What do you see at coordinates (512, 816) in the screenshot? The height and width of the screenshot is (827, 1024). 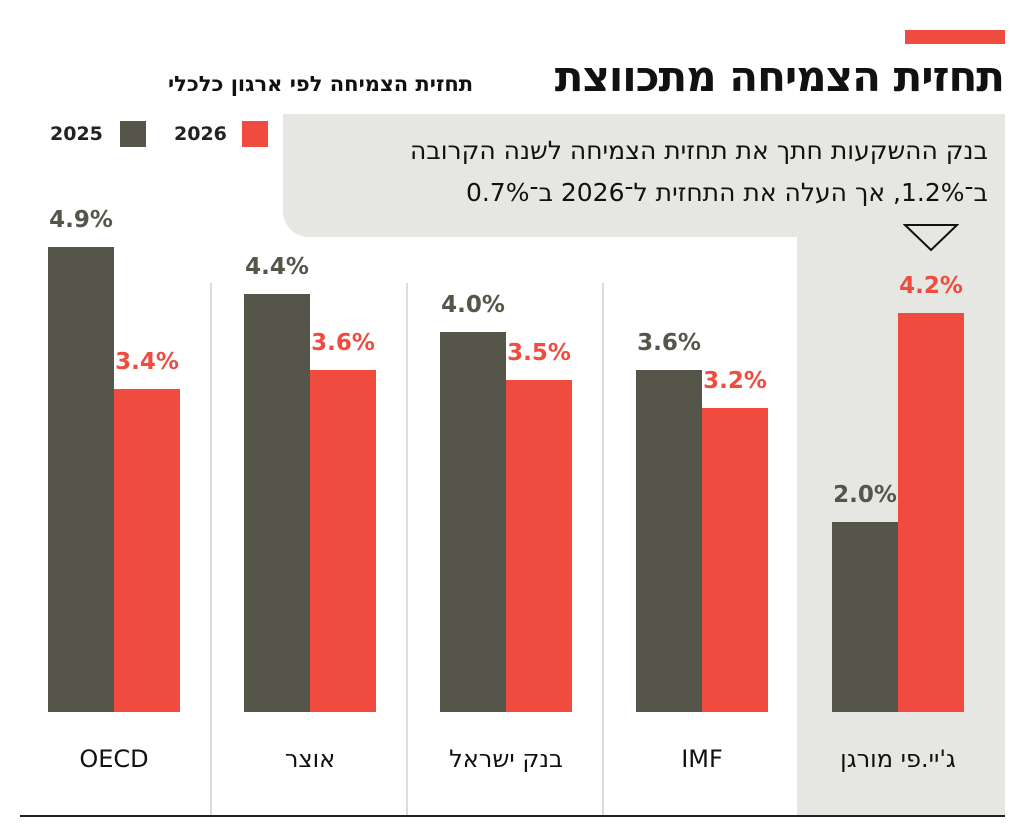 I see `chart-baseline` at bounding box center [512, 816].